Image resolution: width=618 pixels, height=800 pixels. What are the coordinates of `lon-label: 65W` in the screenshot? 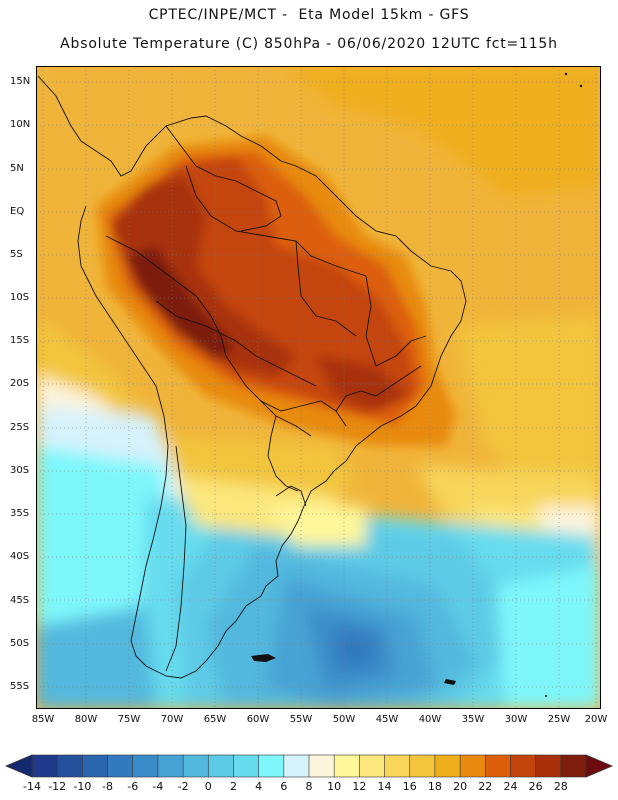 It's located at (215, 719).